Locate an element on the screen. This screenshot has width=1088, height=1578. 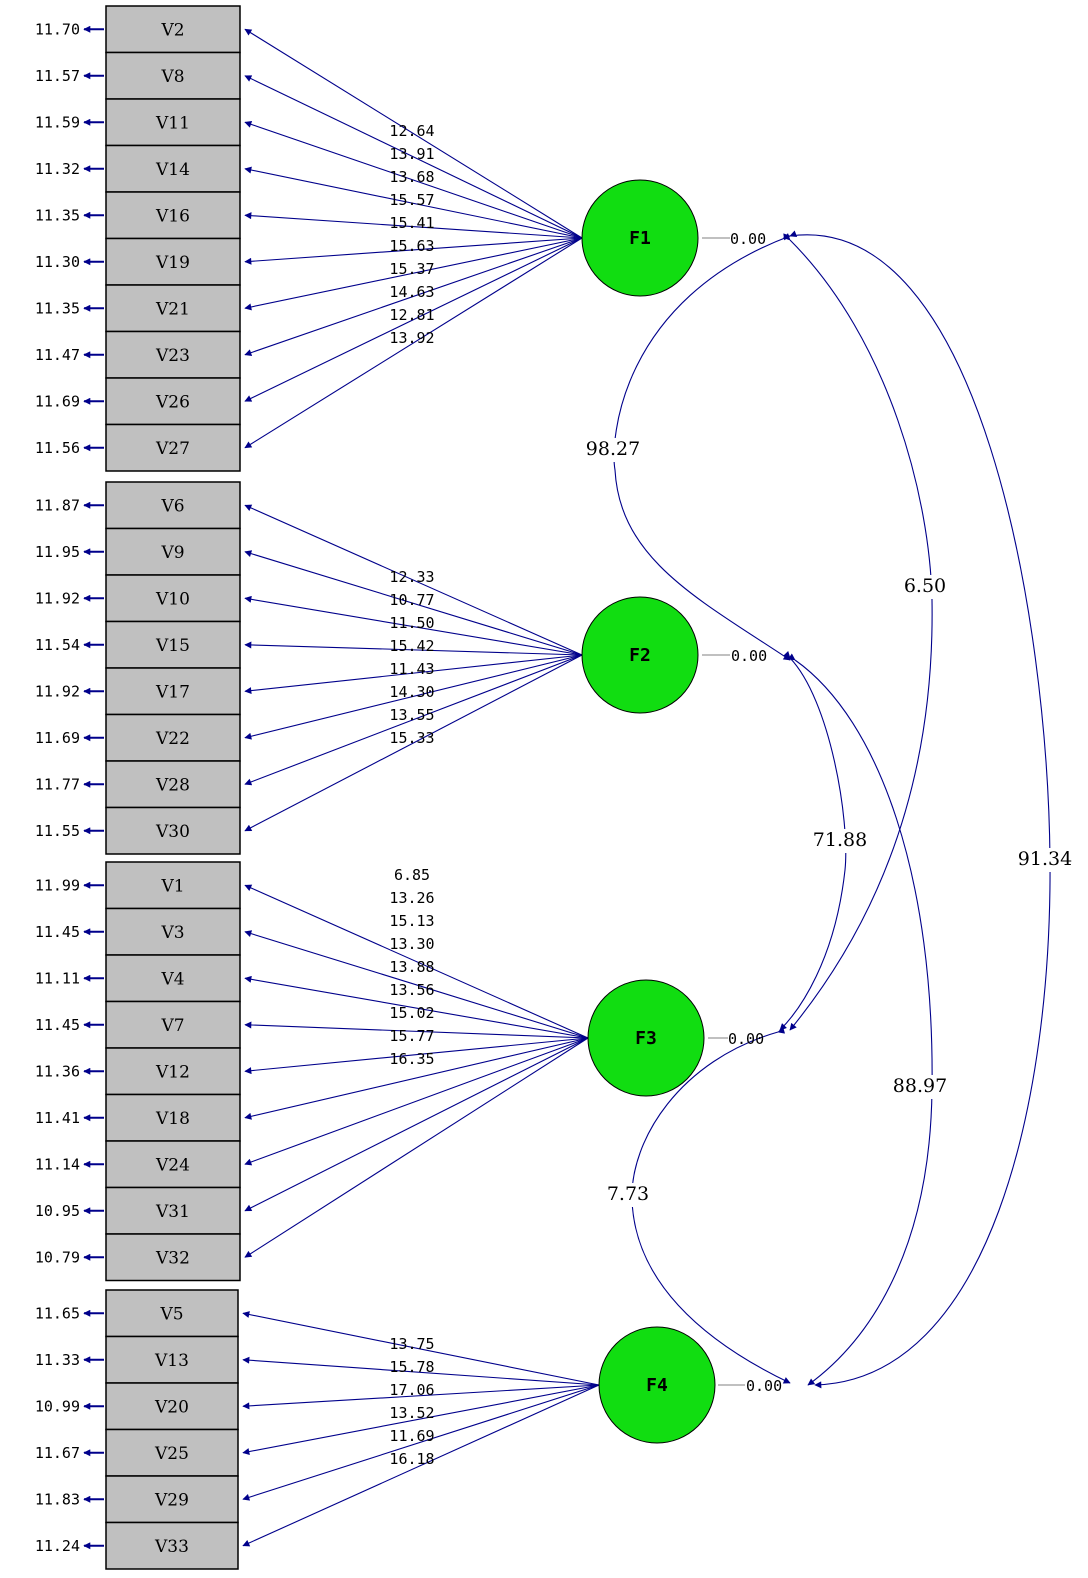
observed-variable-label: V11 is located at coordinates (172, 123).